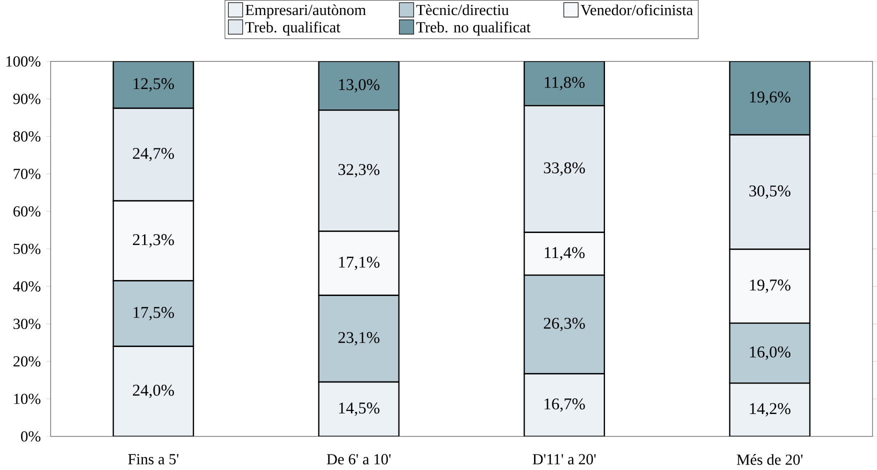 The width and height of the screenshot is (877, 470). Describe the element at coordinates (27, 324) in the screenshot. I see `y-tick-label: 30%` at that location.